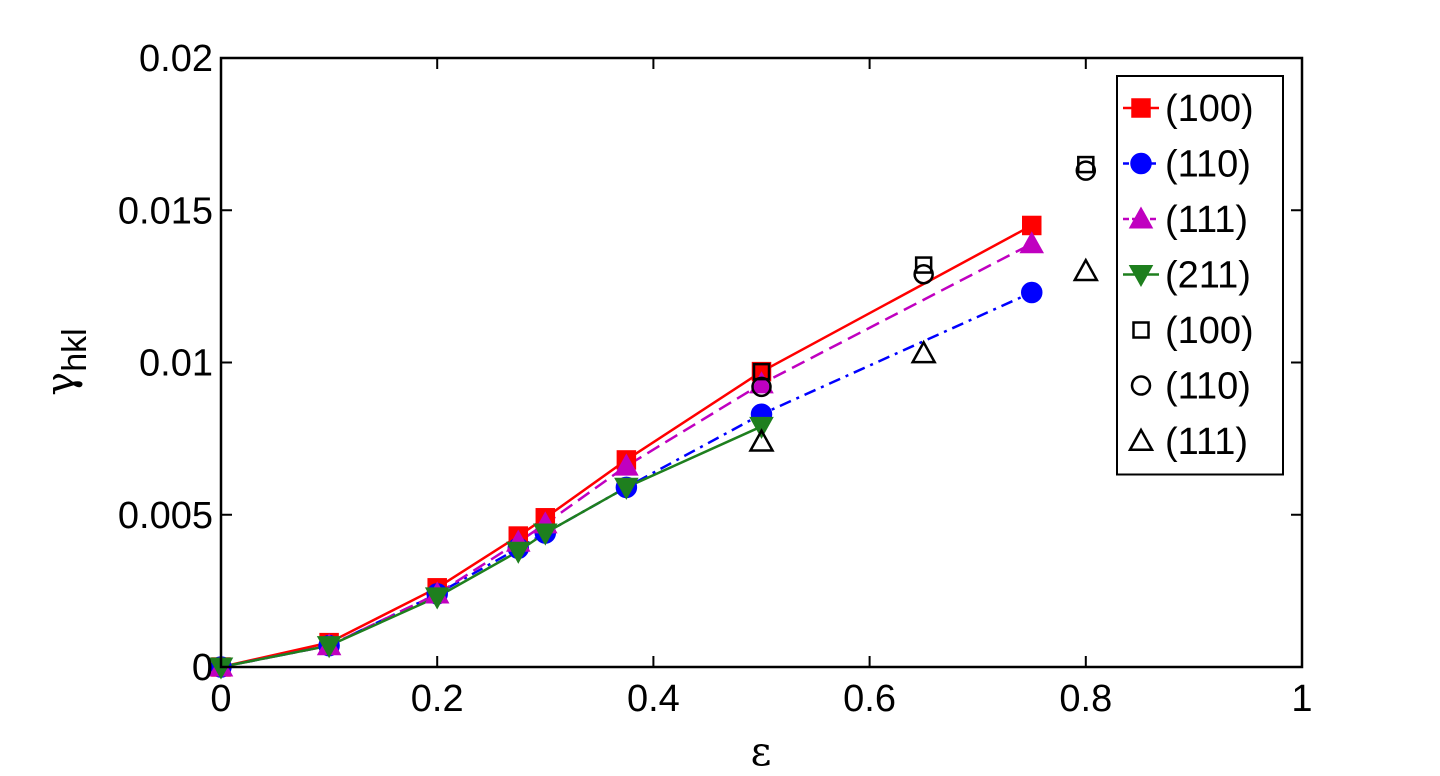 This screenshot has height=776, width=1440. I want to click on y-tick-label: 0.02, so click(176, 59).